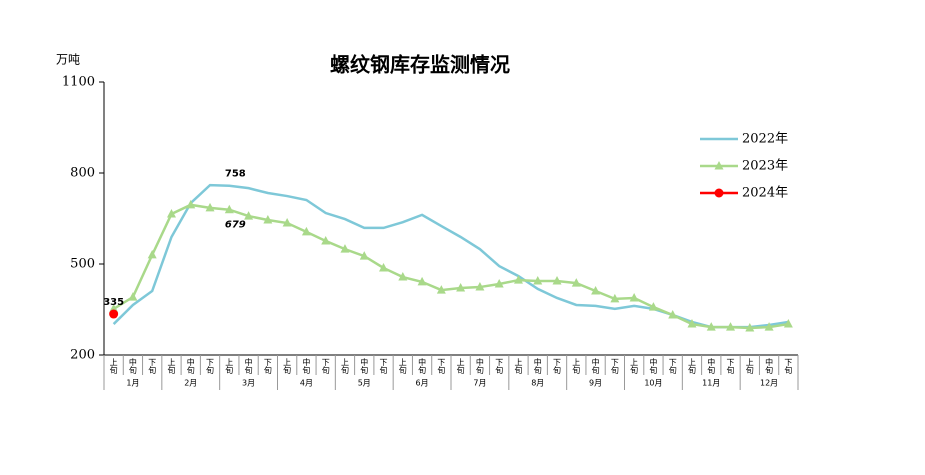 This screenshot has width=925, height=475. Describe the element at coordinates (711, 383) in the screenshot. I see `month-label: 11月` at that location.